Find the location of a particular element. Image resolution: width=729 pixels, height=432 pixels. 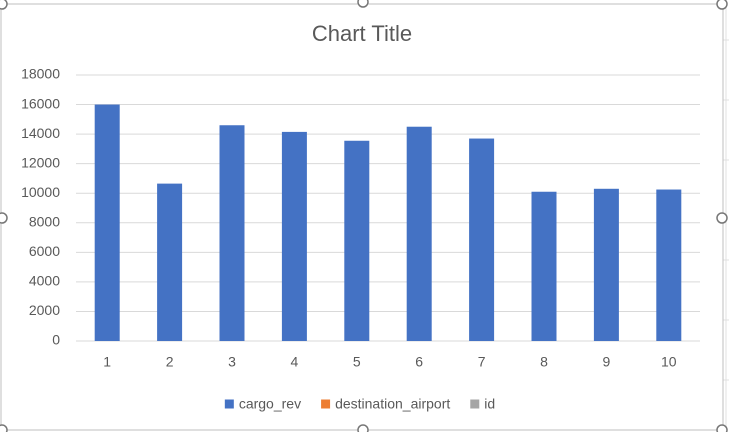

chart-title: Chart Title is located at coordinates (362, 33).